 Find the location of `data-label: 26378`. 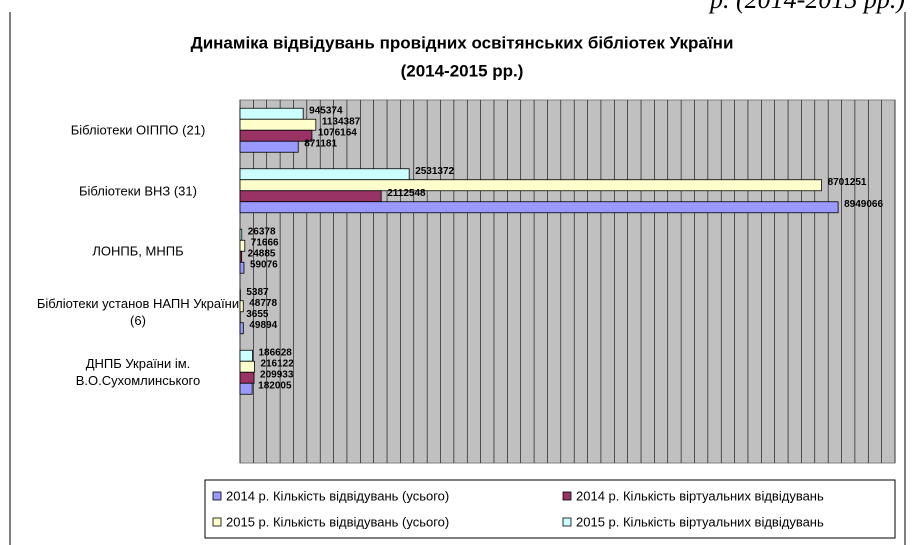

data-label: 26378 is located at coordinates (262, 231).